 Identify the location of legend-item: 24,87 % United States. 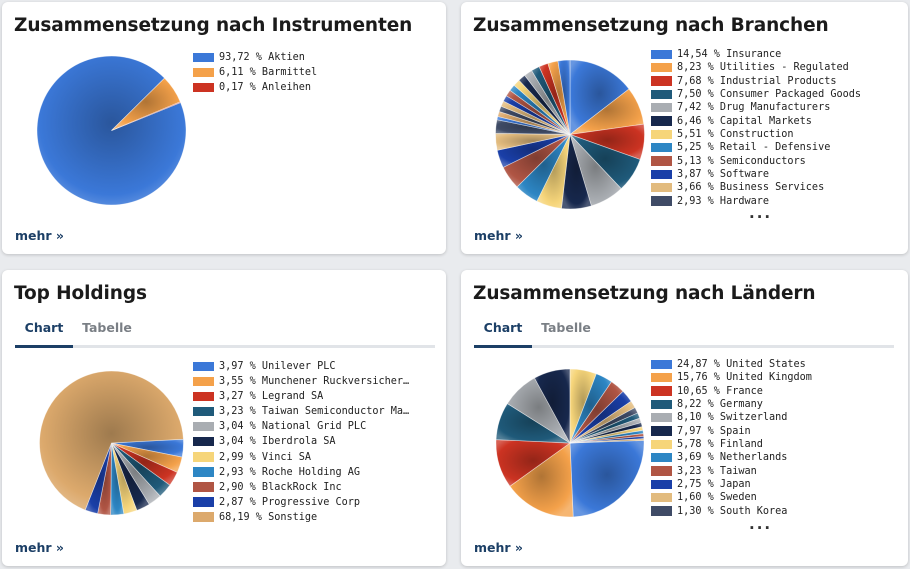
(731, 364).